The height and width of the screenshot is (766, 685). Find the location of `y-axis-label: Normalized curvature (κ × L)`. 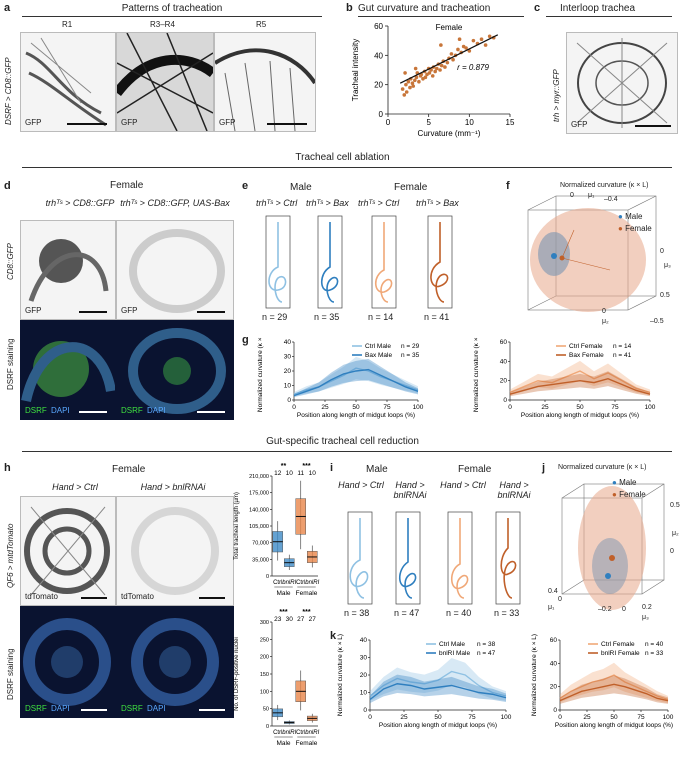

y-axis-label: Normalized curvature (κ × L) is located at coordinates (476, 374).